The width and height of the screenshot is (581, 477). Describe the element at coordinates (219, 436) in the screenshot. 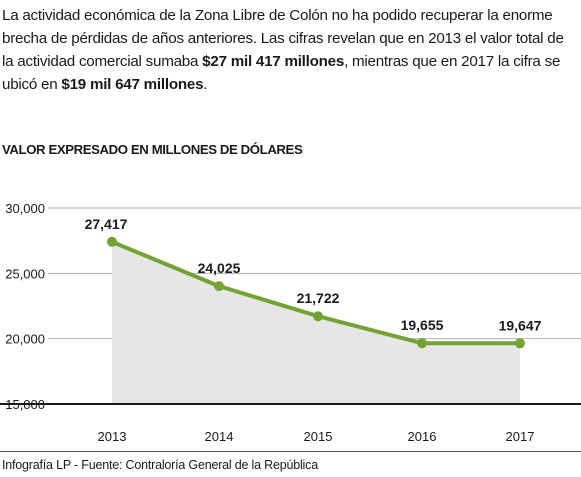

I see `x-tick-2014: 2014` at that location.